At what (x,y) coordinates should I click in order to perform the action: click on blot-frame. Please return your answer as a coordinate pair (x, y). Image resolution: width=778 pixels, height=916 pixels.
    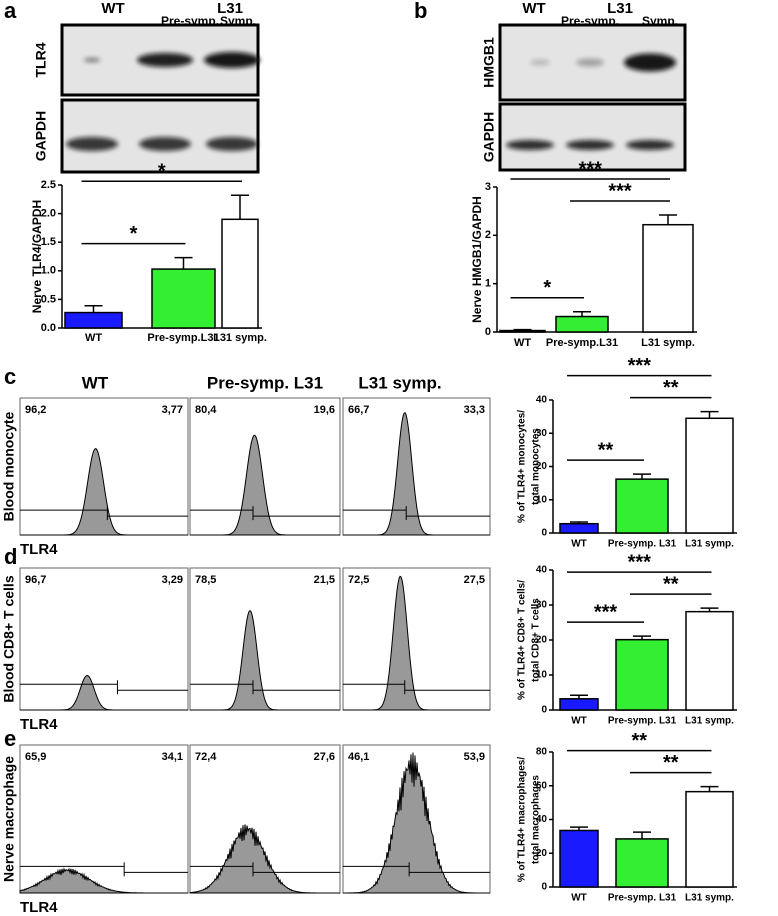
    Looking at the image, I should click on (160, 136).